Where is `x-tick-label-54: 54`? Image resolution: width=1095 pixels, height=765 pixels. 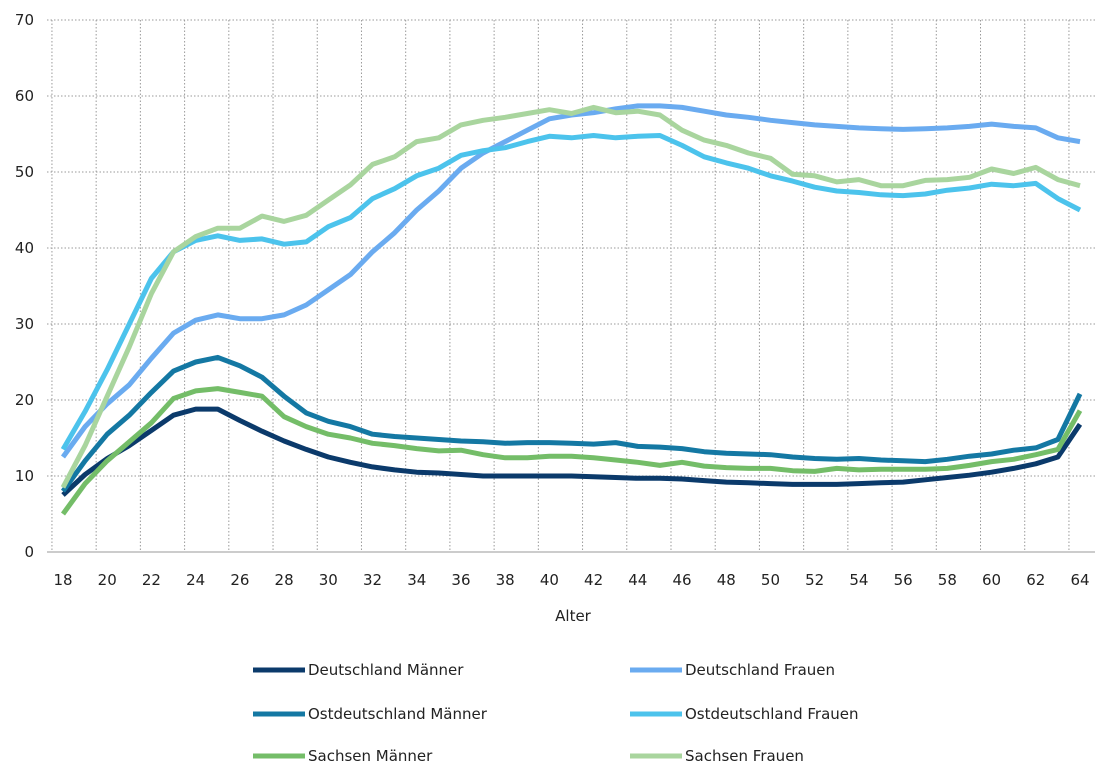
x-tick-label-54: 54 is located at coordinates (858, 580).